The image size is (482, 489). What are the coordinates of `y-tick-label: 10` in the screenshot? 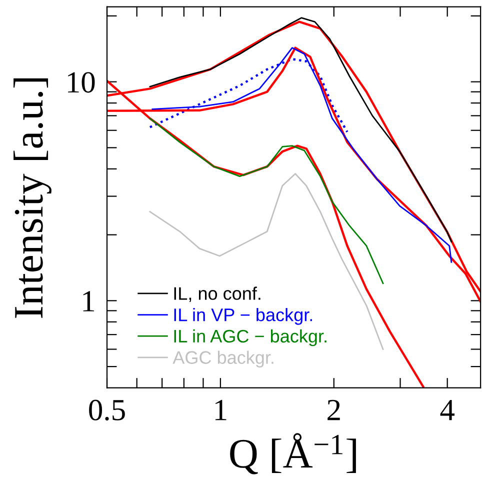 It's located at (81, 82).